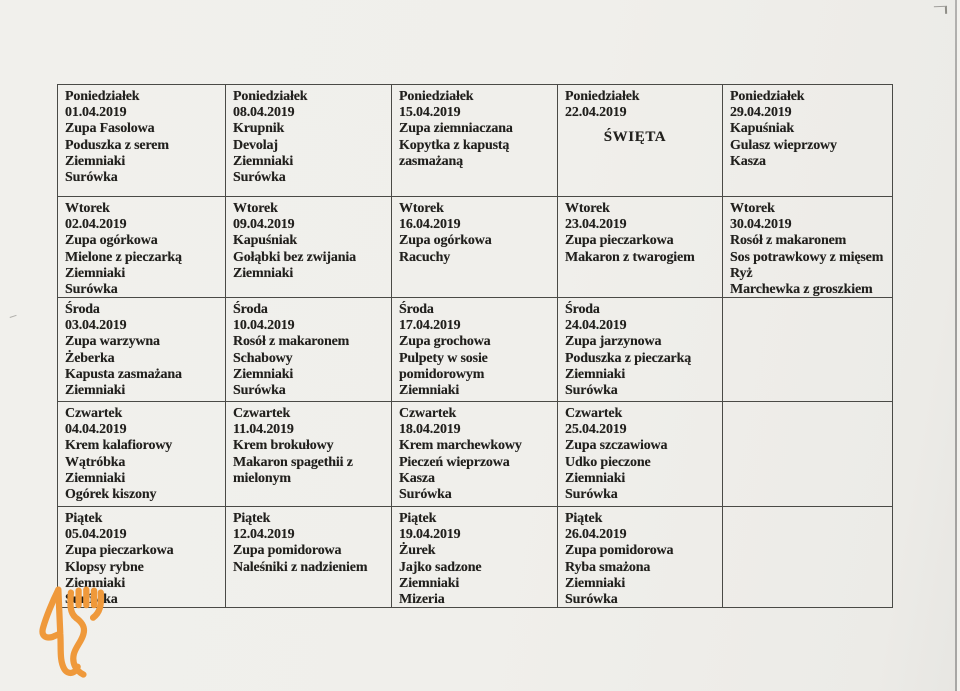 The width and height of the screenshot is (960, 691). What do you see at coordinates (474, 246) in the screenshot?
I see `menu-cell: Wtorek 16.04.2019 Zupa ogórkowa Racuchy` at bounding box center [474, 246].